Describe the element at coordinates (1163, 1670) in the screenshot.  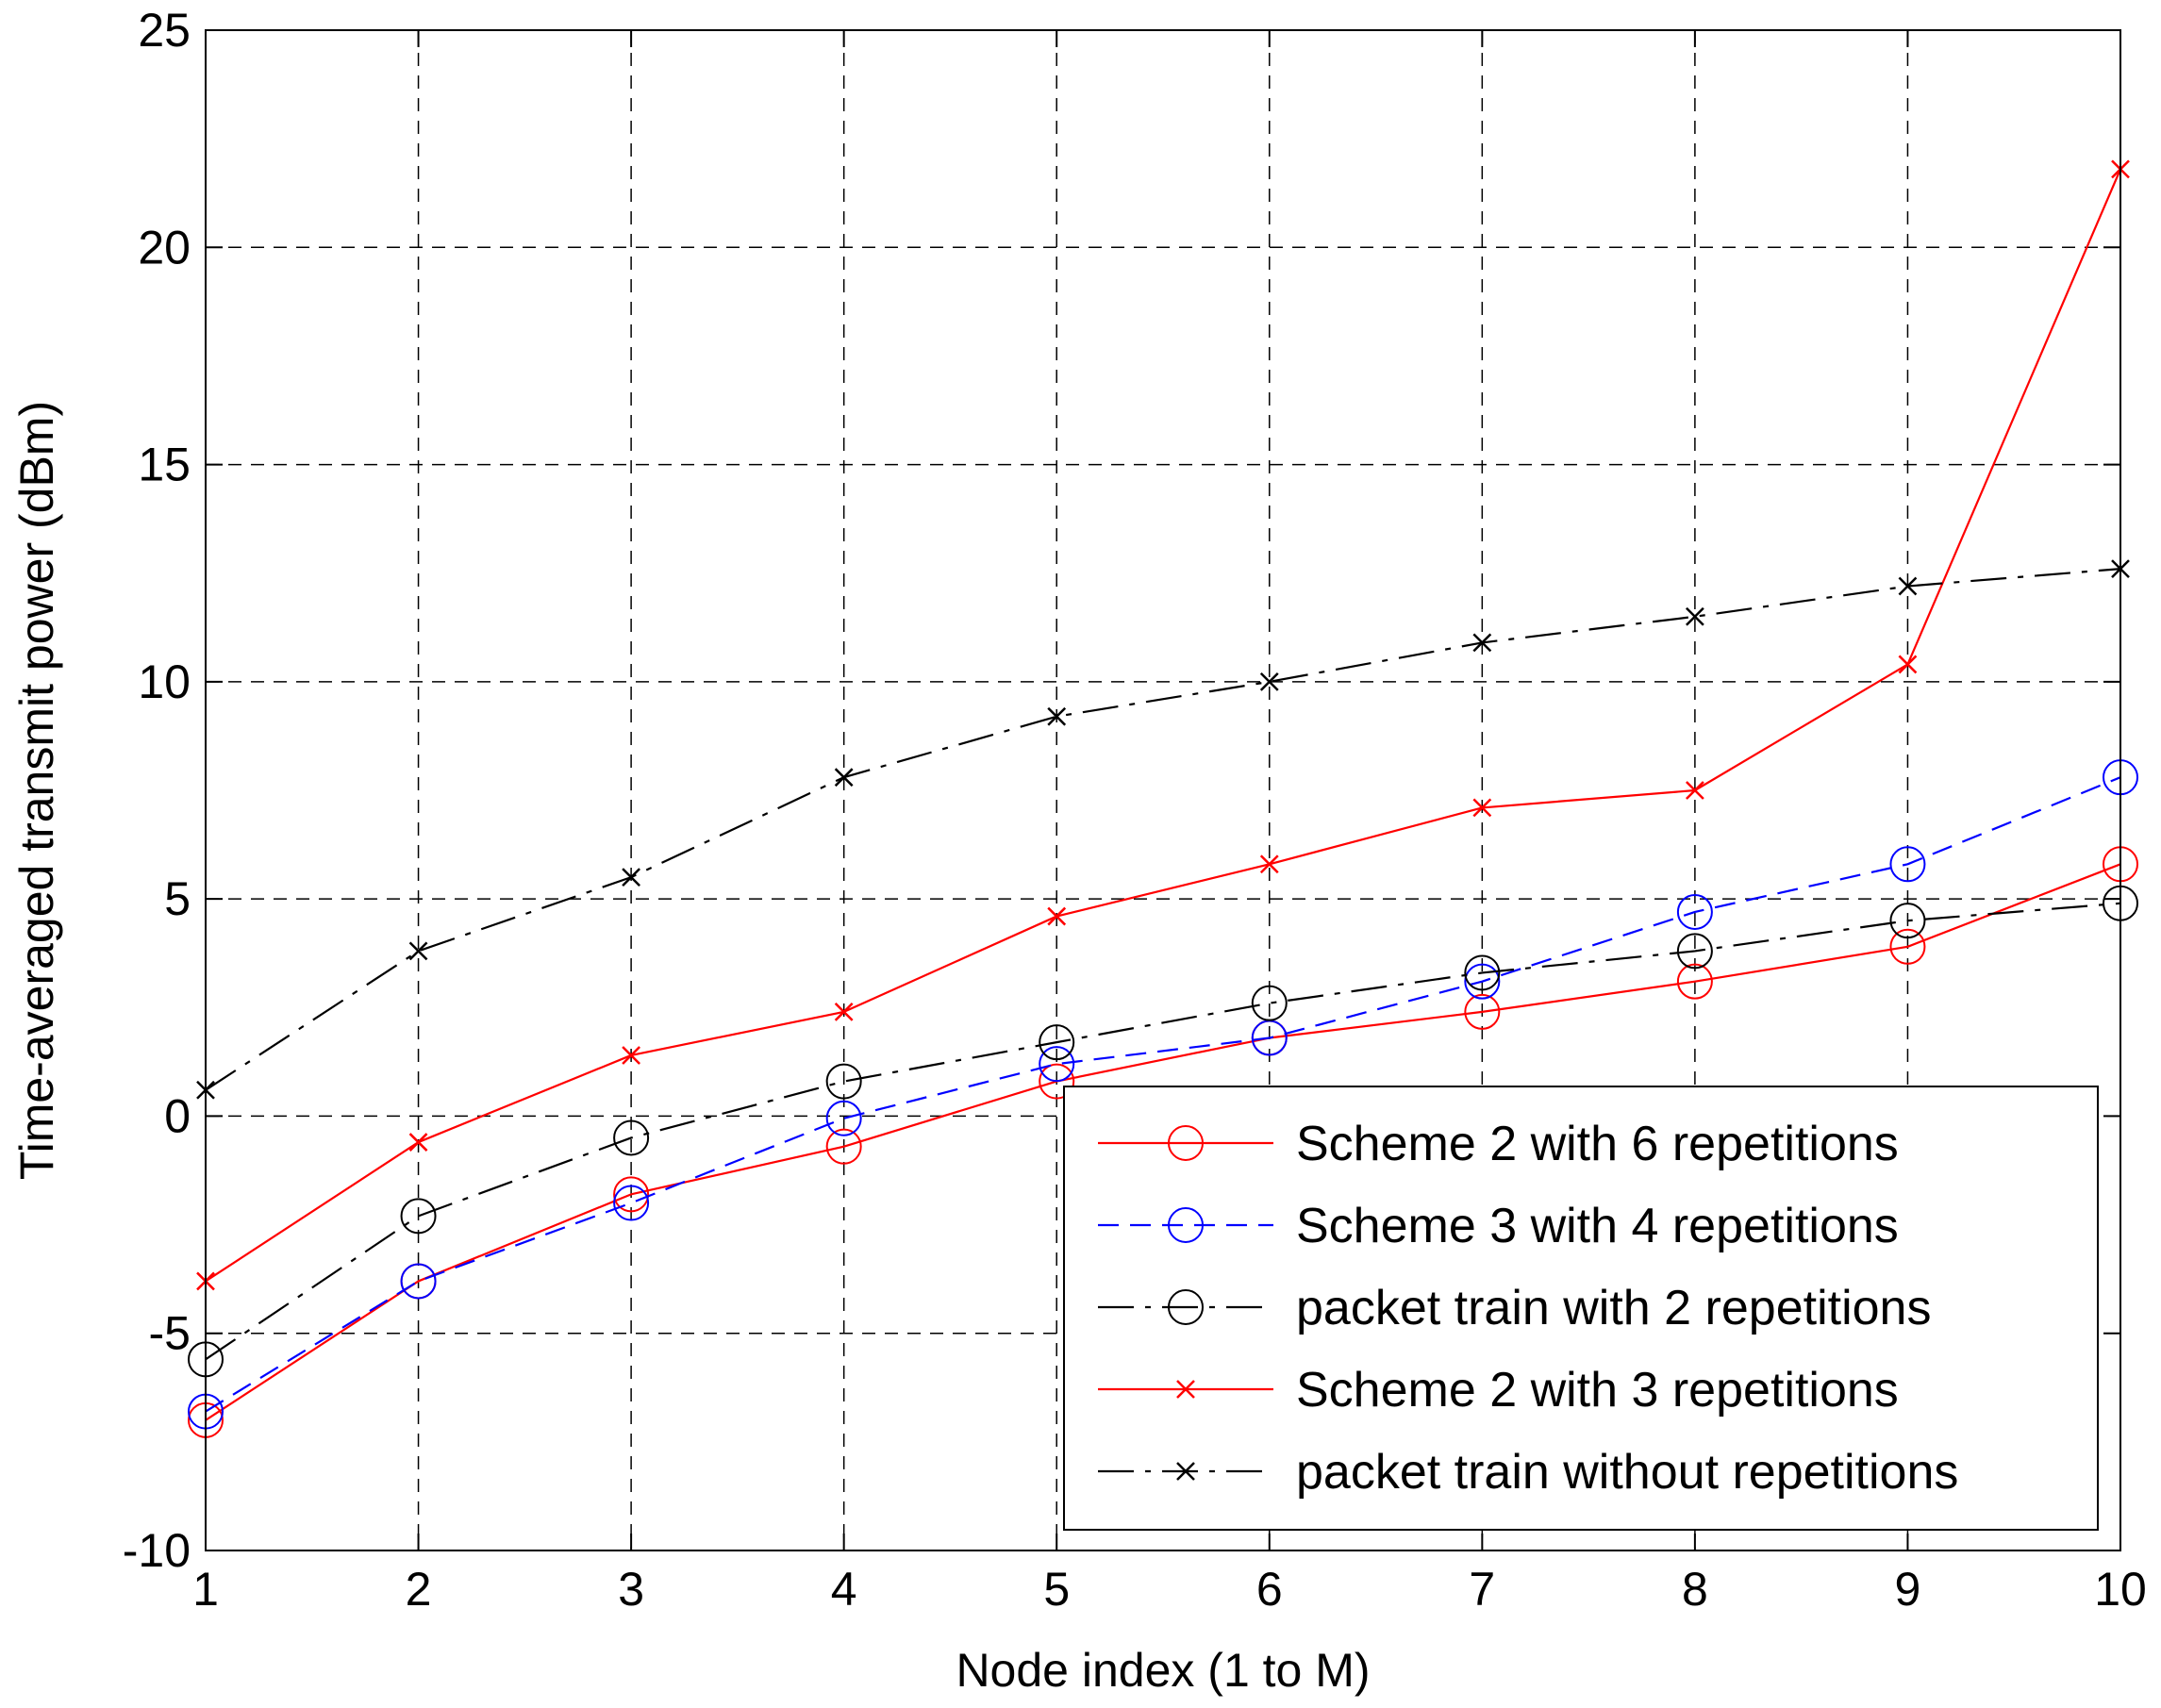
I see `x-axis-label: Node index (1 to M)` at that location.